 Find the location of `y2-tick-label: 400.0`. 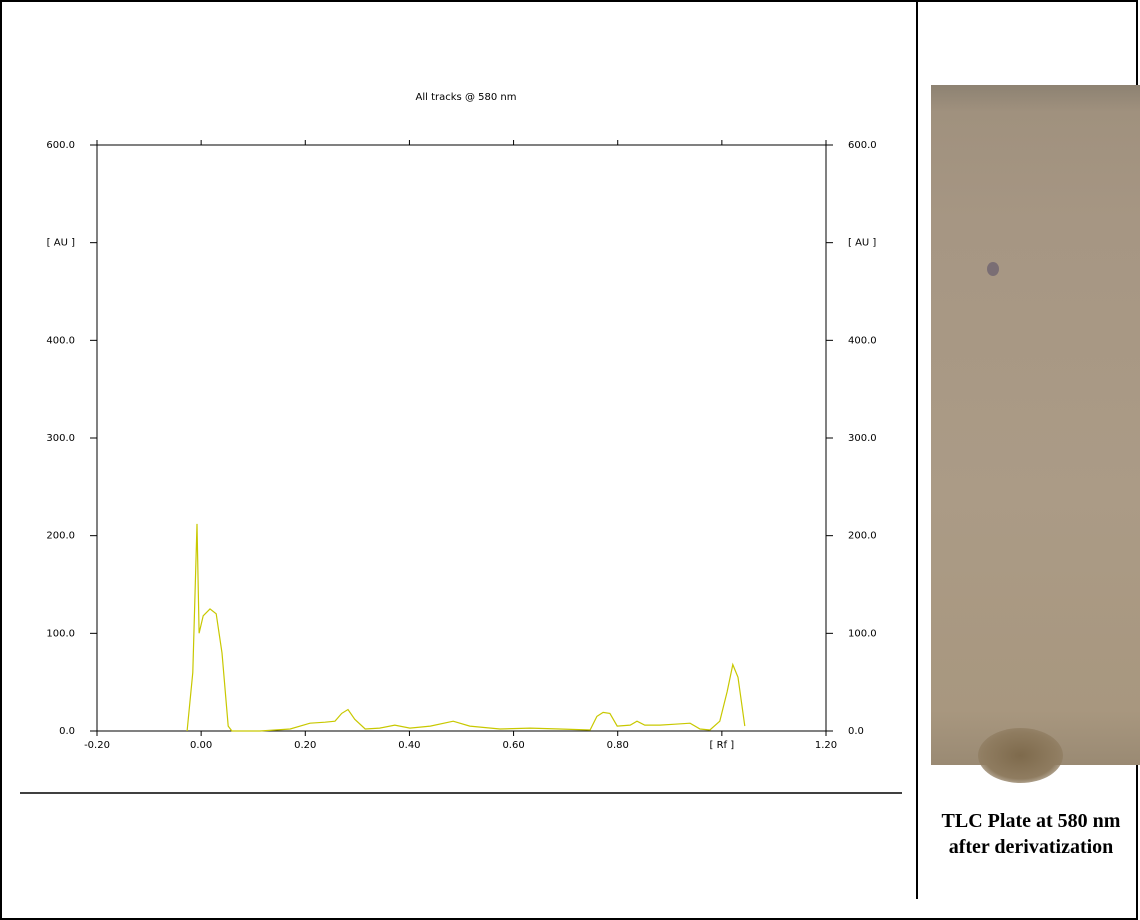

y2-tick-label: 400.0 is located at coordinates (862, 340).